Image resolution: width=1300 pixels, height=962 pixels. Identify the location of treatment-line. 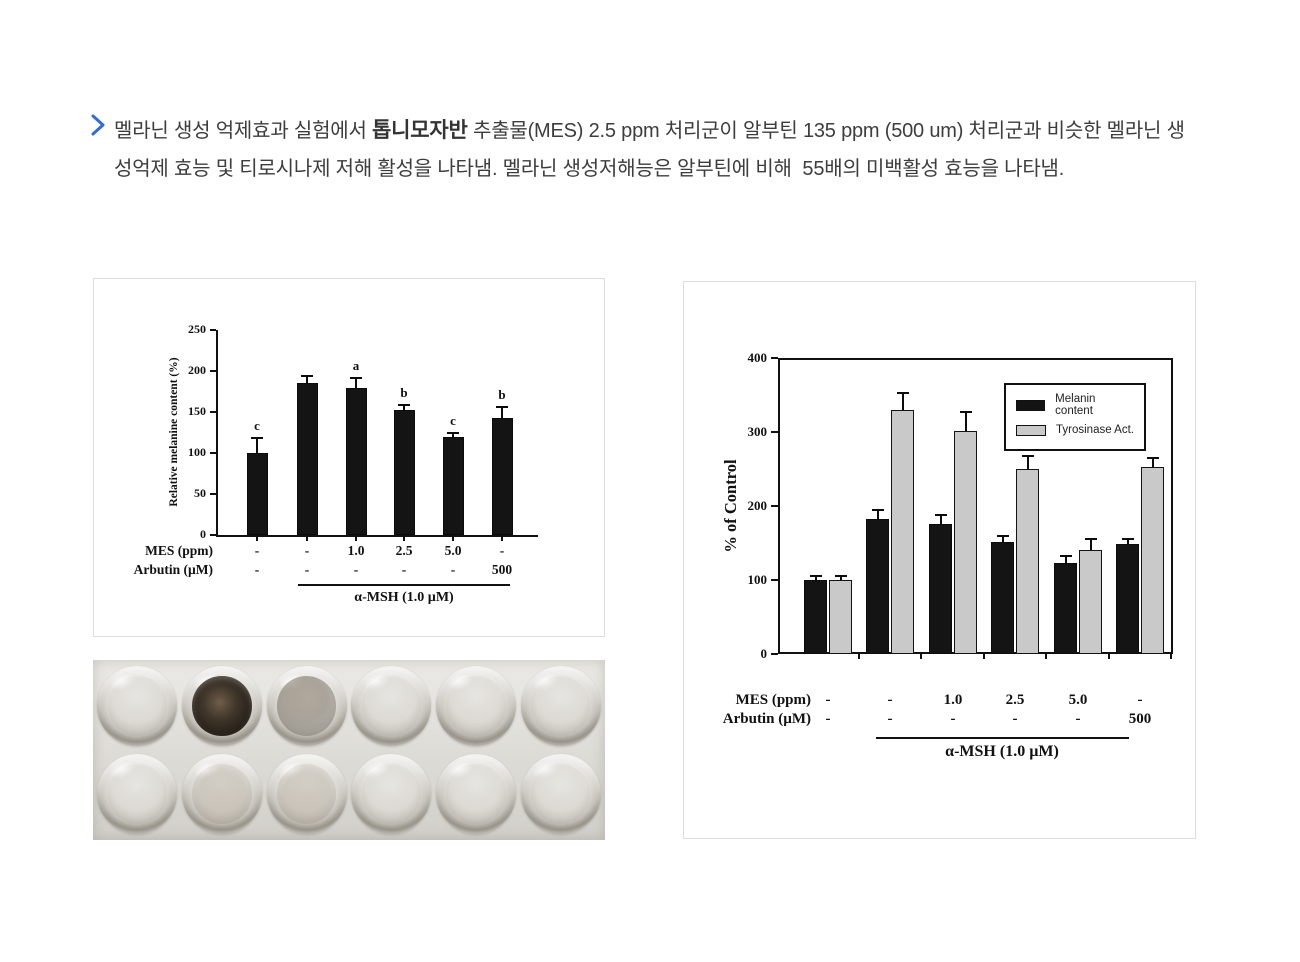
(1002, 738).